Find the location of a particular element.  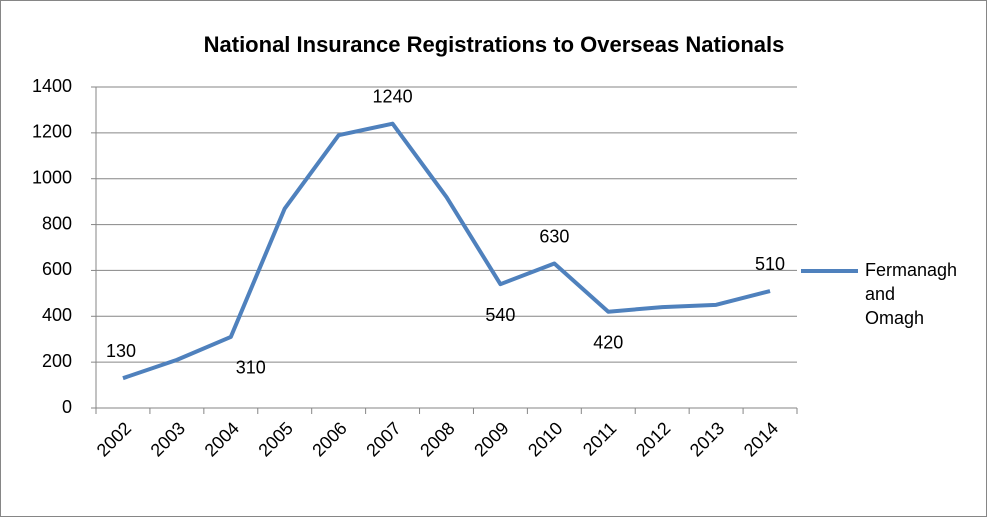

y-tick-label: 0 is located at coordinates (67, 407).